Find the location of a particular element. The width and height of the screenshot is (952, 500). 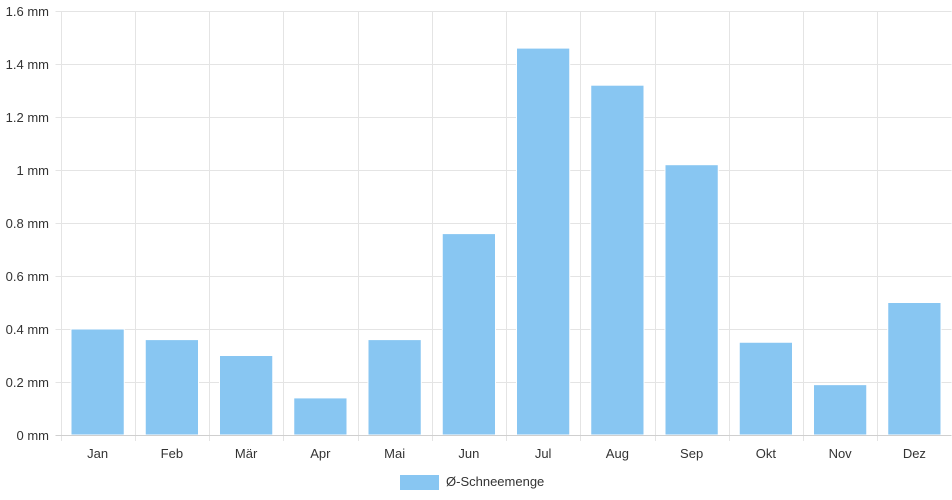

x-tick-label: Nov is located at coordinates (841, 453).